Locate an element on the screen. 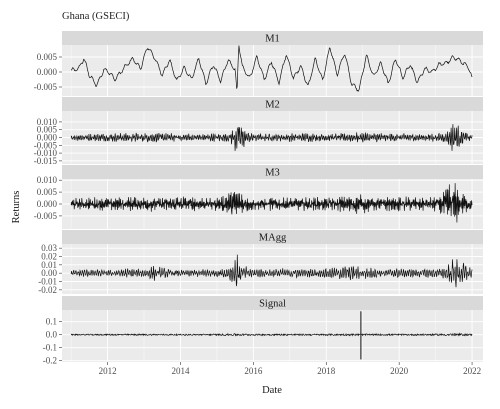 The width and height of the screenshot is (500, 409). facet-strip-label: MAgg is located at coordinates (273, 238).